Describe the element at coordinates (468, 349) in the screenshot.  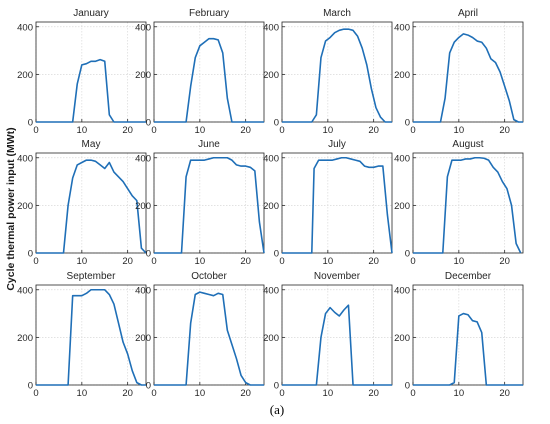
I see `series-line-december` at that location.